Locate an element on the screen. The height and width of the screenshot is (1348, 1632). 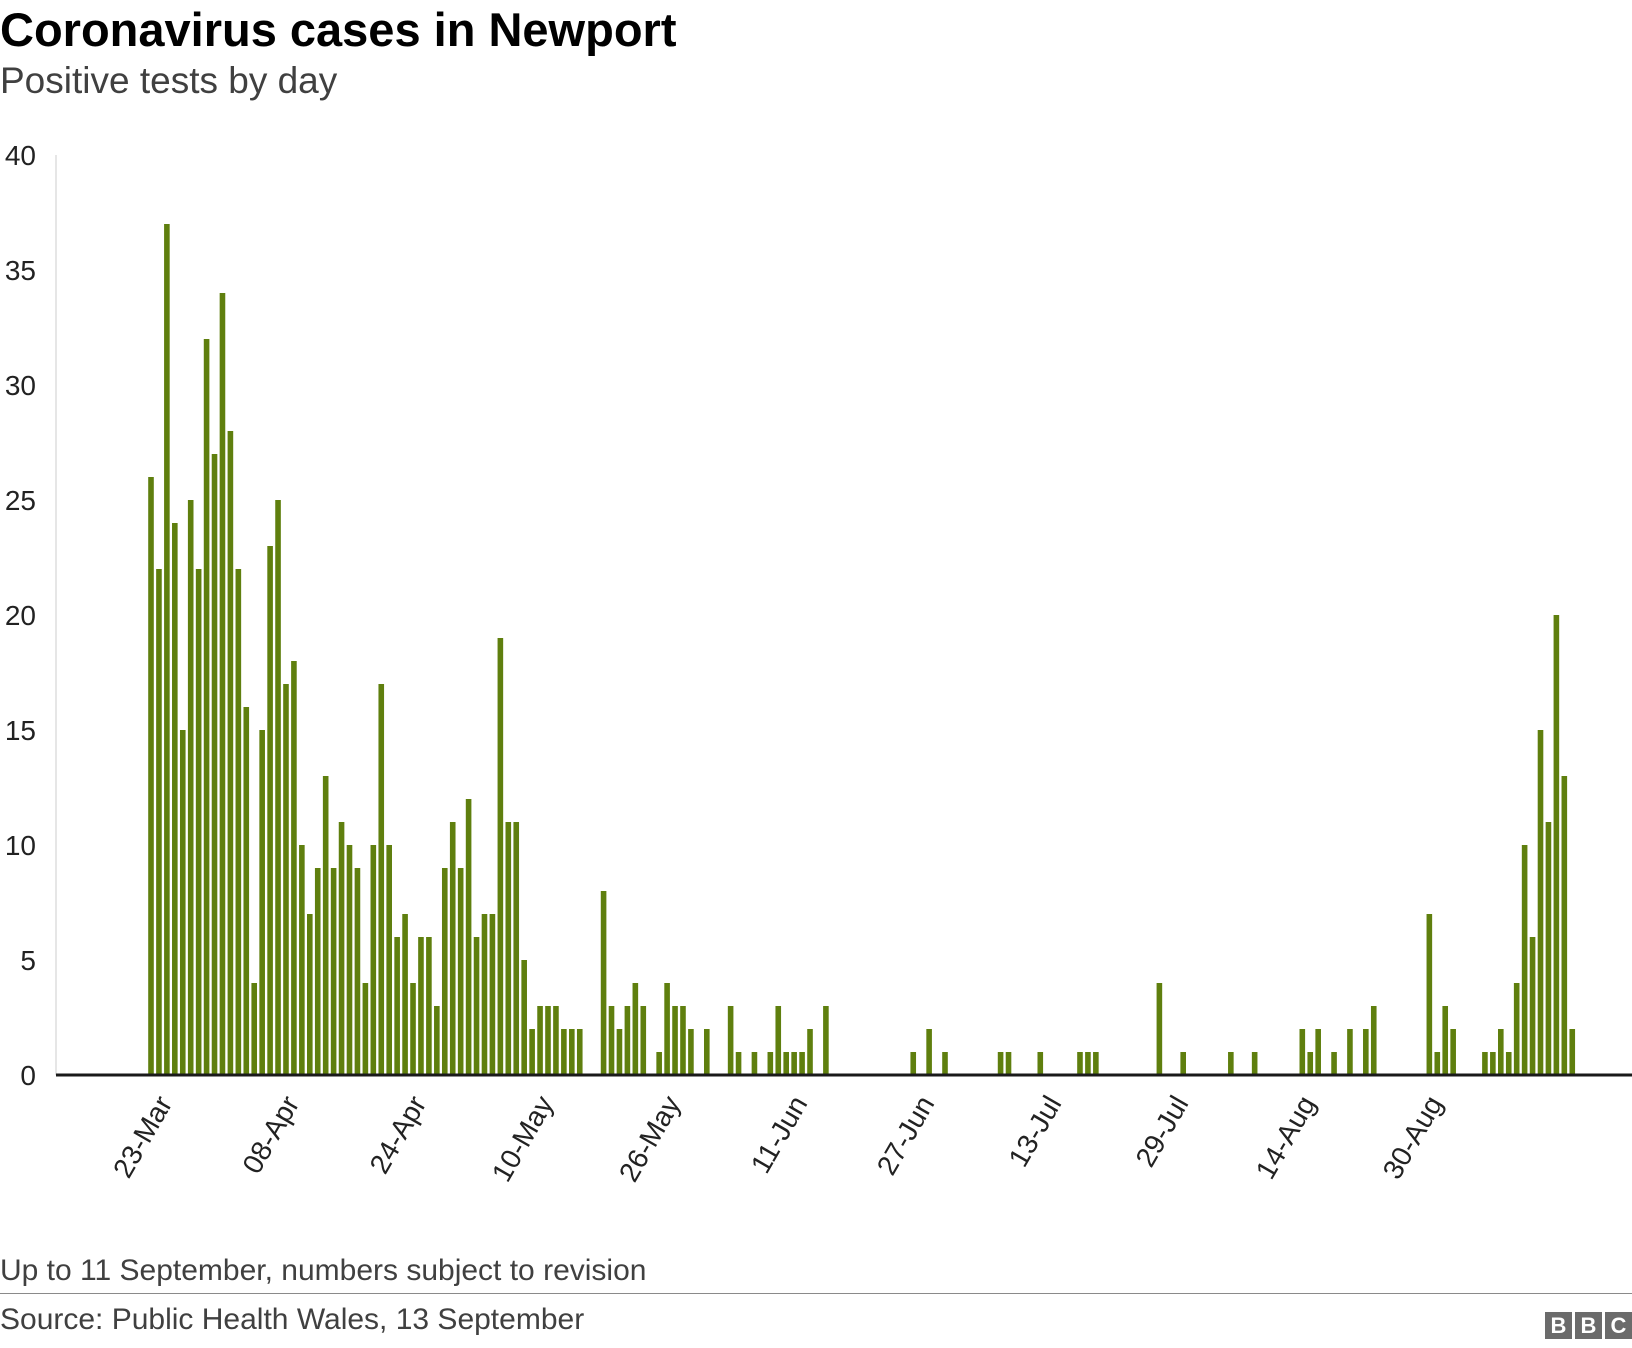
x-tick-label: 24-Apr is located at coordinates (397, 1135).